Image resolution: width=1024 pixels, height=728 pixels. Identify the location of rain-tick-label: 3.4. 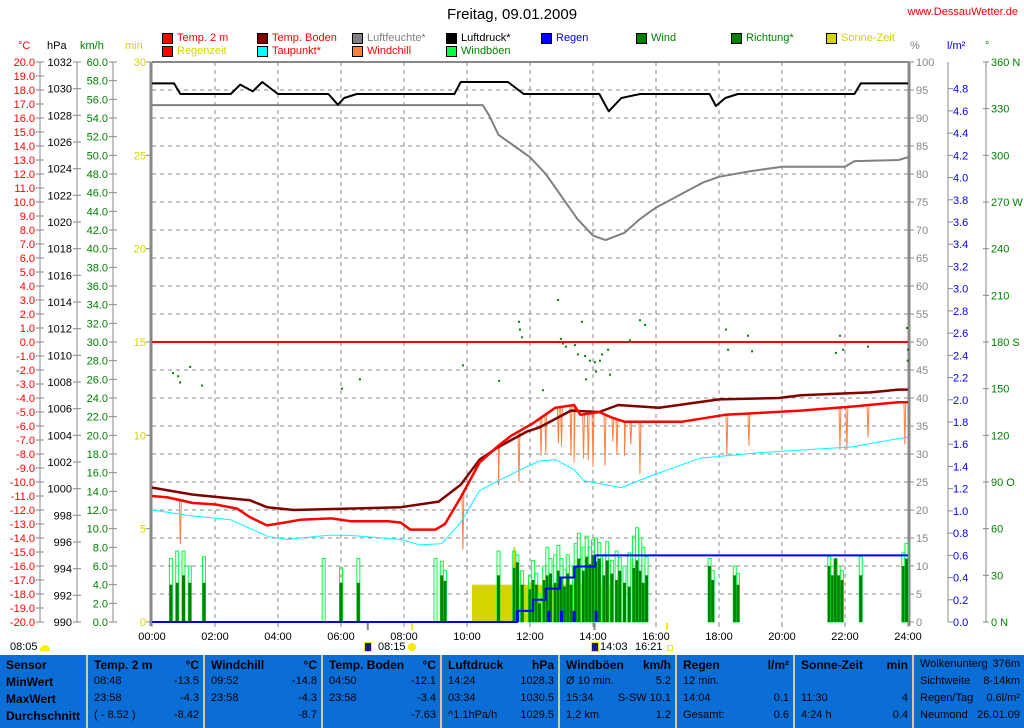
(960, 245).